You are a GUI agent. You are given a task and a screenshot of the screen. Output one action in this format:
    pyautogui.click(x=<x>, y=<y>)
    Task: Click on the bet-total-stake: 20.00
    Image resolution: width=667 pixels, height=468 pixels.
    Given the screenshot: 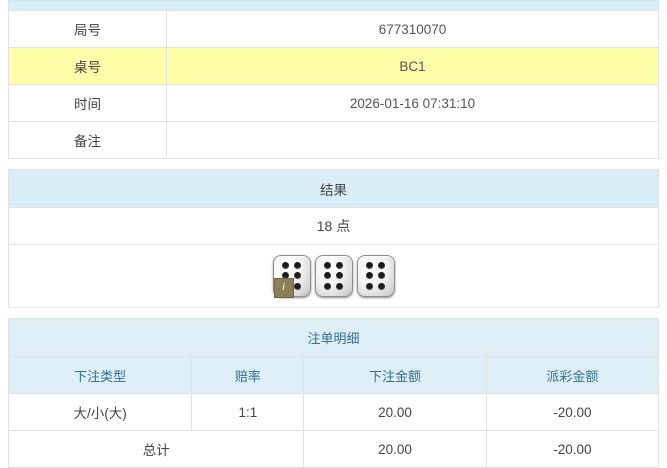 What is the action you would take?
    pyautogui.click(x=395, y=449)
    